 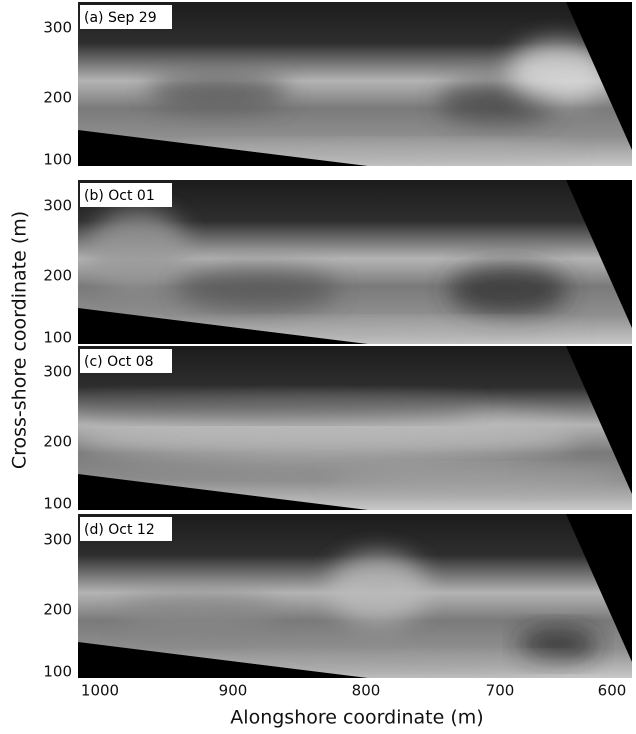 What do you see at coordinates (233, 691) in the screenshot?
I see `x-tick-label: 900` at bounding box center [233, 691].